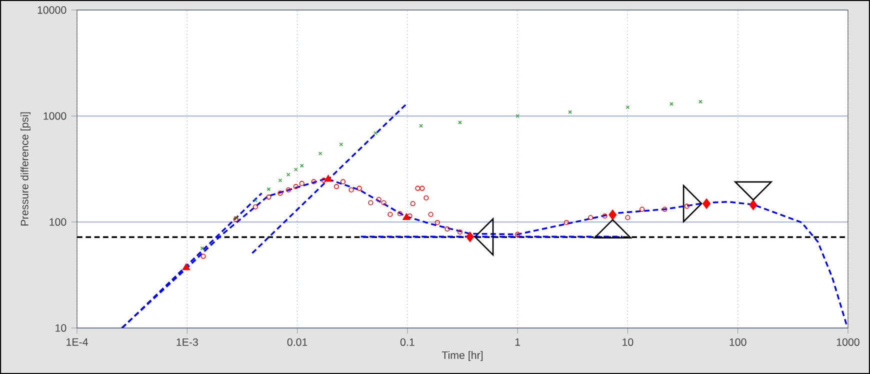 This screenshot has width=870, height=374. What do you see at coordinates (517, 342) in the screenshot?
I see `x-tick-label: 1` at bounding box center [517, 342].